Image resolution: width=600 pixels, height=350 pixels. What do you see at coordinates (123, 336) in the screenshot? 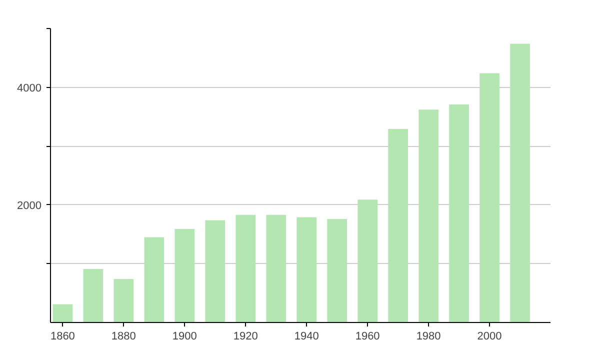
I see `x-tick-label: 1880` at bounding box center [123, 336].